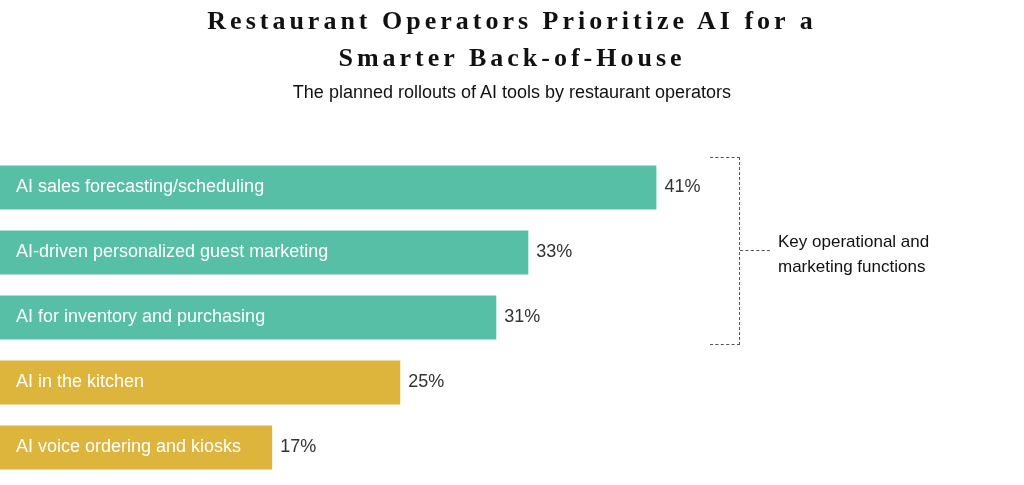 The image size is (1024, 485). What do you see at coordinates (80, 381) in the screenshot?
I see `y-tick-label: AI in the kitchen` at bounding box center [80, 381].